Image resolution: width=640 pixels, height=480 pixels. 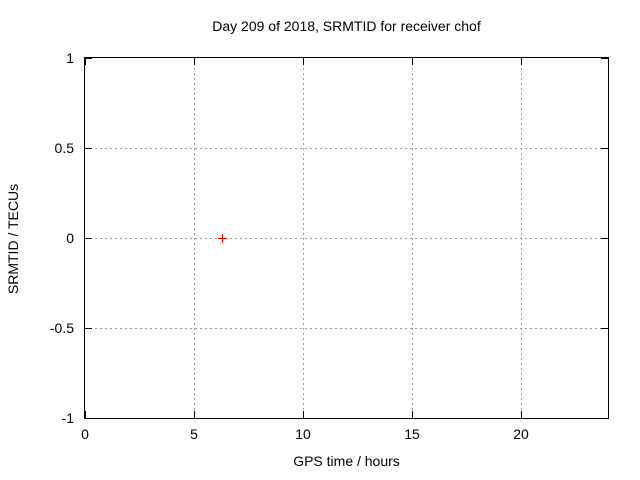 What do you see at coordinates (521, 434) in the screenshot?
I see `x-tick-label: 20` at bounding box center [521, 434].